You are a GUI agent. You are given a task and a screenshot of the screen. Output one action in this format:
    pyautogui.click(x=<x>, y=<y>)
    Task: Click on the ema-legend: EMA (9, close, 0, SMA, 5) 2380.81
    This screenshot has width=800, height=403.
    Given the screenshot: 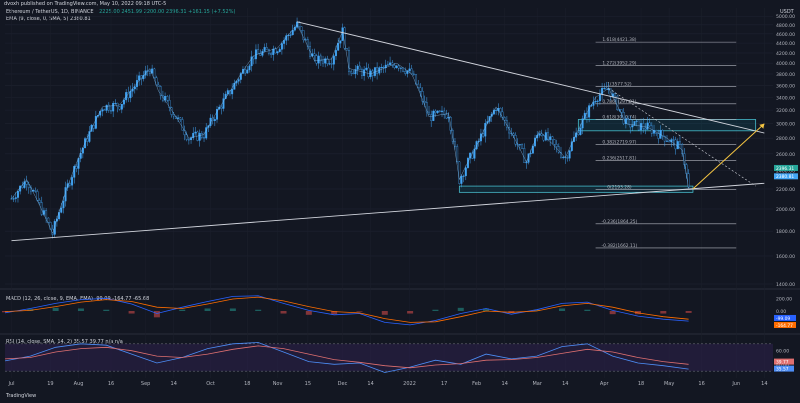 What is the action you would take?
    pyautogui.click(x=48, y=19)
    